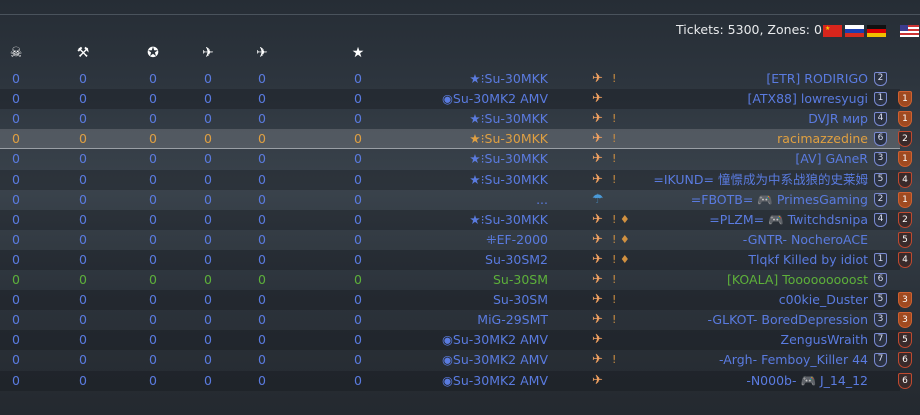 This screenshot has height=415, width=920. I want to click on weapons-icon: ! ♦, so click(621, 219).